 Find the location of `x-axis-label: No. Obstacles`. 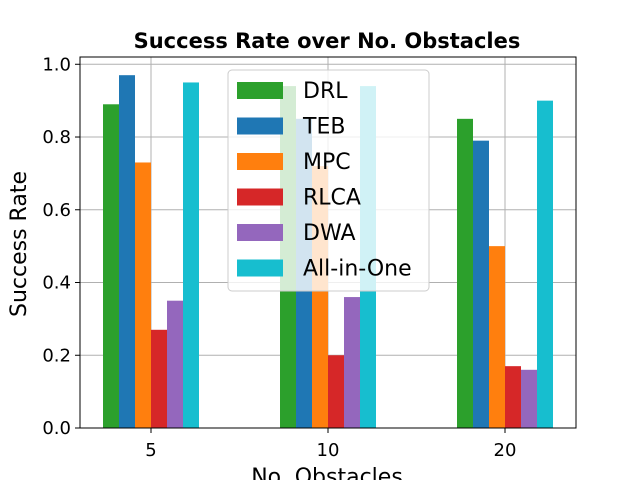

x-axis-label: No. Obstacles is located at coordinates (327, 472).